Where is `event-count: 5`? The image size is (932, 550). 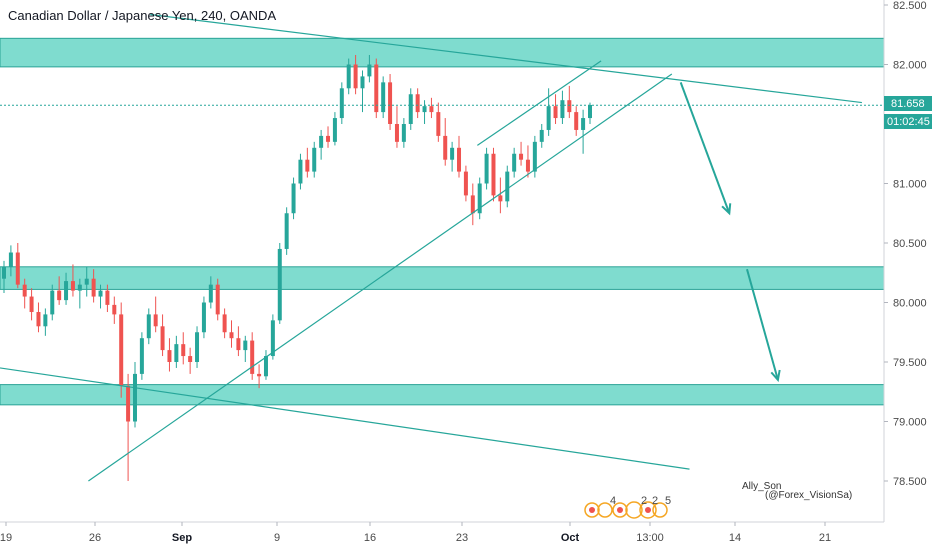 event-count: 5 is located at coordinates (668, 501).